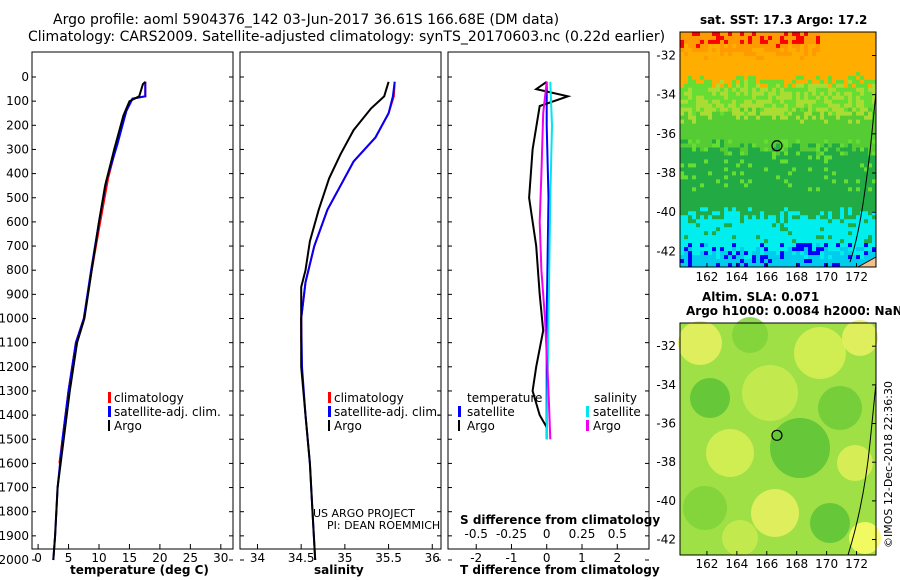 The image size is (900, 580). Describe the element at coordinates (301, 558) in the screenshot. I see `x-tick-label: 34.5` at that location.